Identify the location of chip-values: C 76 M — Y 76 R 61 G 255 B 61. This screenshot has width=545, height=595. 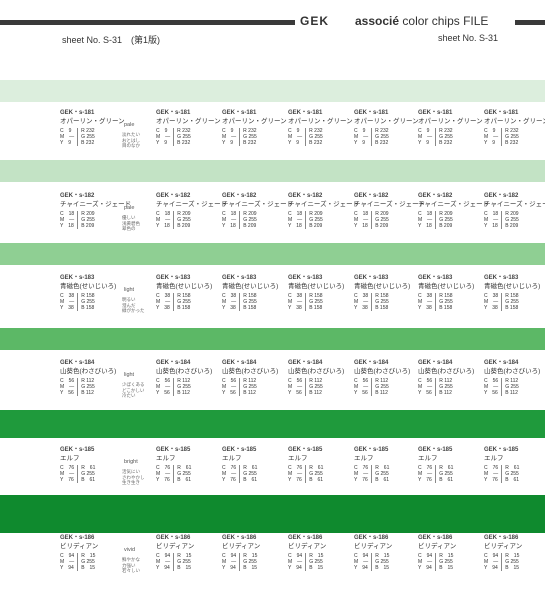
(105, 474).